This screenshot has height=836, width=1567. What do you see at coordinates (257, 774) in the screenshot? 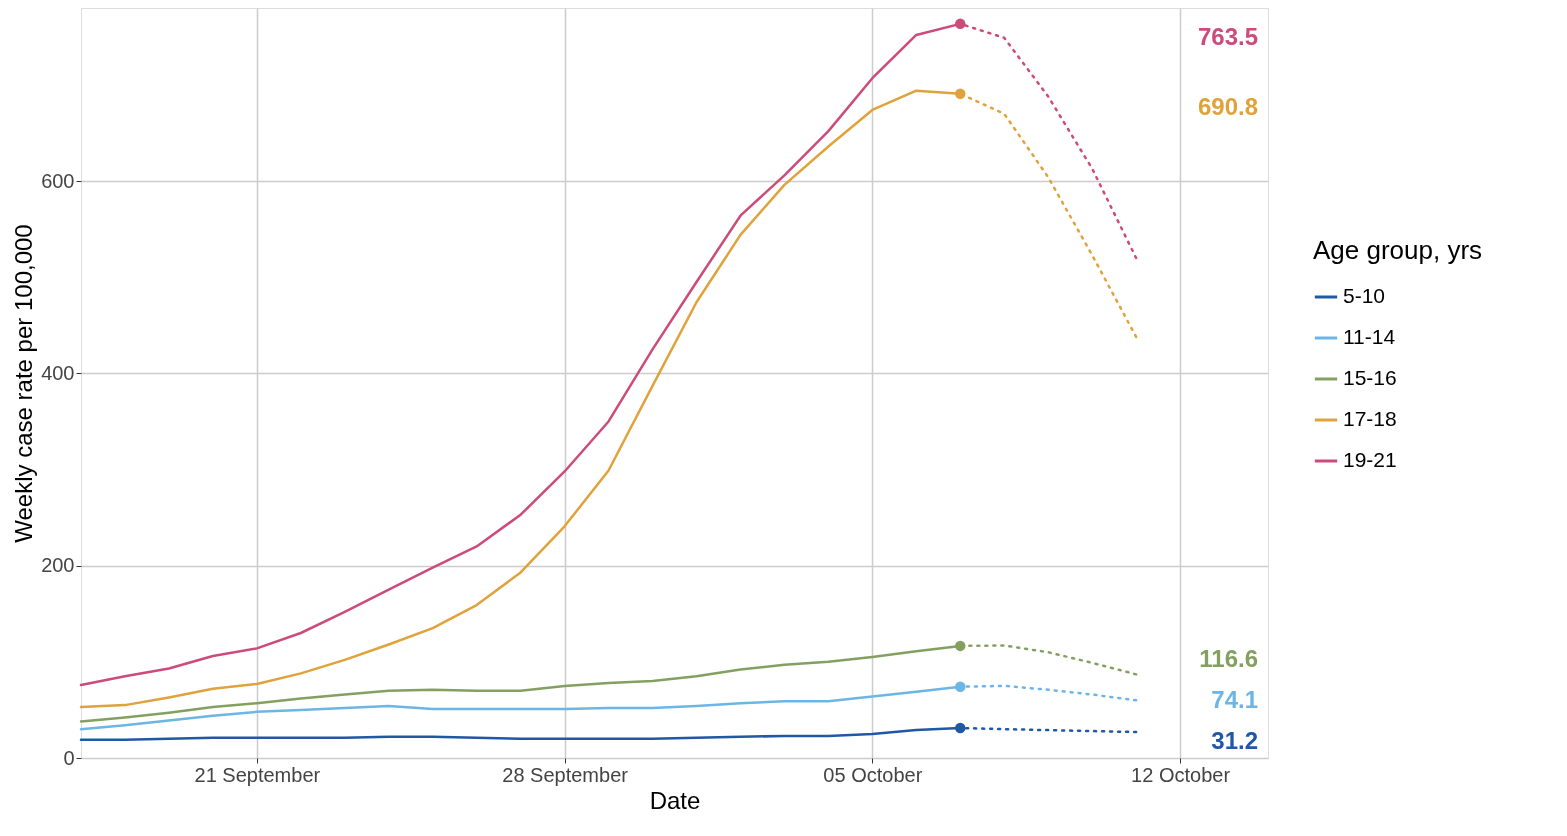
I see `x-tick-label: 21 September` at bounding box center [257, 774].